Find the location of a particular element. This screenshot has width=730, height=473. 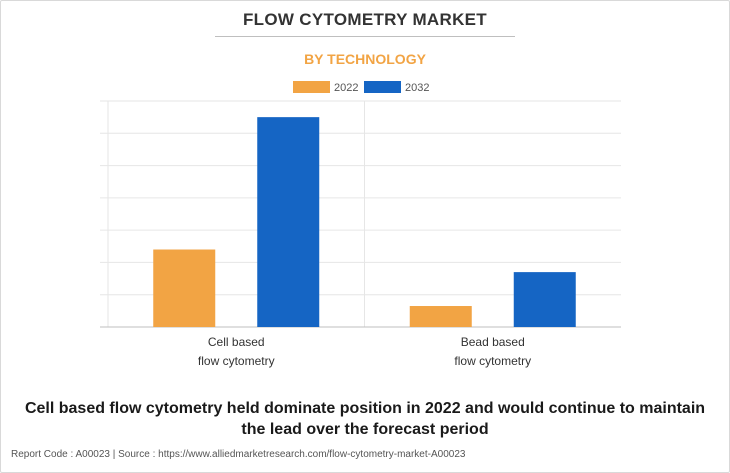

legend-label-2022: 2022 is located at coordinates (346, 88).